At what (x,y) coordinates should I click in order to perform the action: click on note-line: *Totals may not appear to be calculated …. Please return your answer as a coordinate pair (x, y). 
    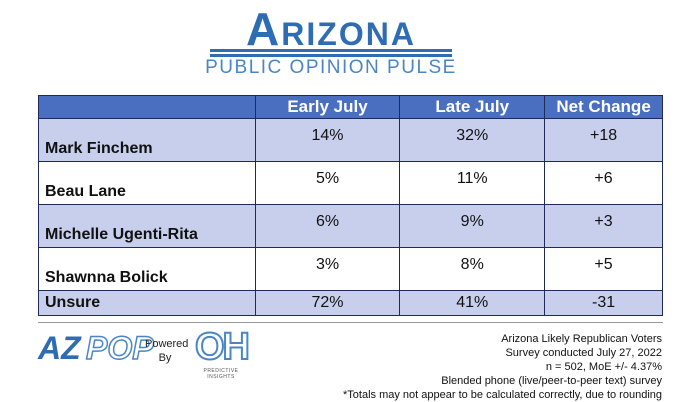
    Looking at the image, I should click on (502, 395).